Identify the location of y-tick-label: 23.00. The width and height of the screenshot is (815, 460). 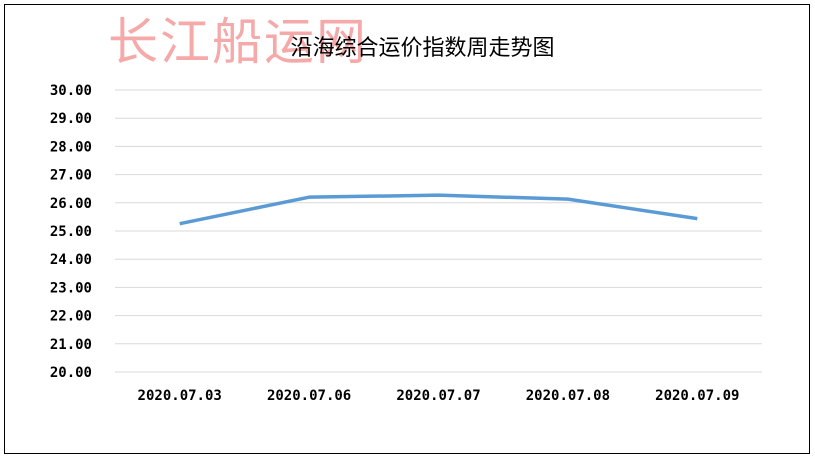
(71, 288).